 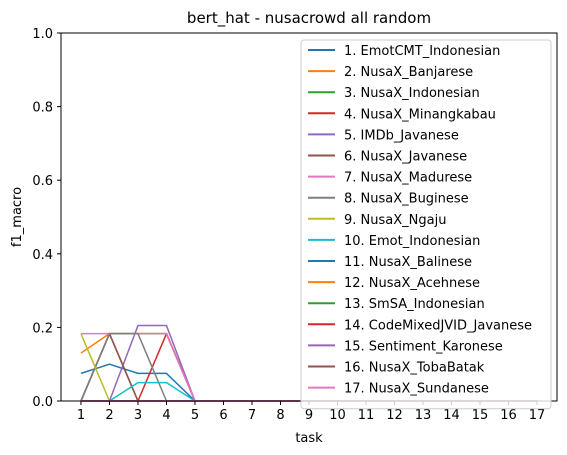 What do you see at coordinates (405, 157) in the screenshot?
I see `legend-entry: 6. NusaX_Javanese` at bounding box center [405, 157].